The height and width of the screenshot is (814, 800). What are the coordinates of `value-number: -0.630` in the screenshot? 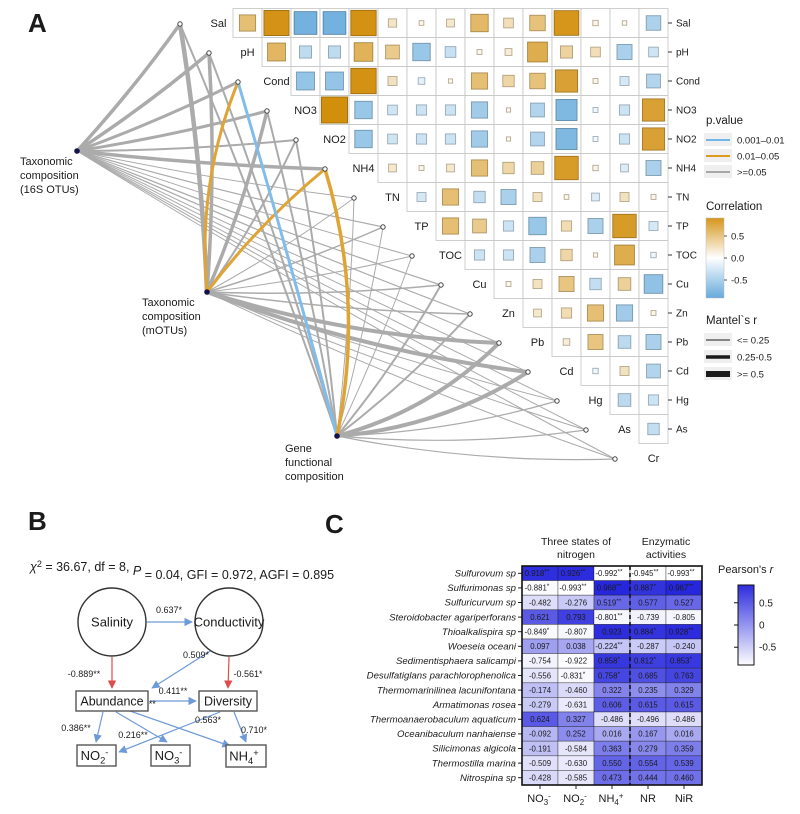 It's located at (576, 763).